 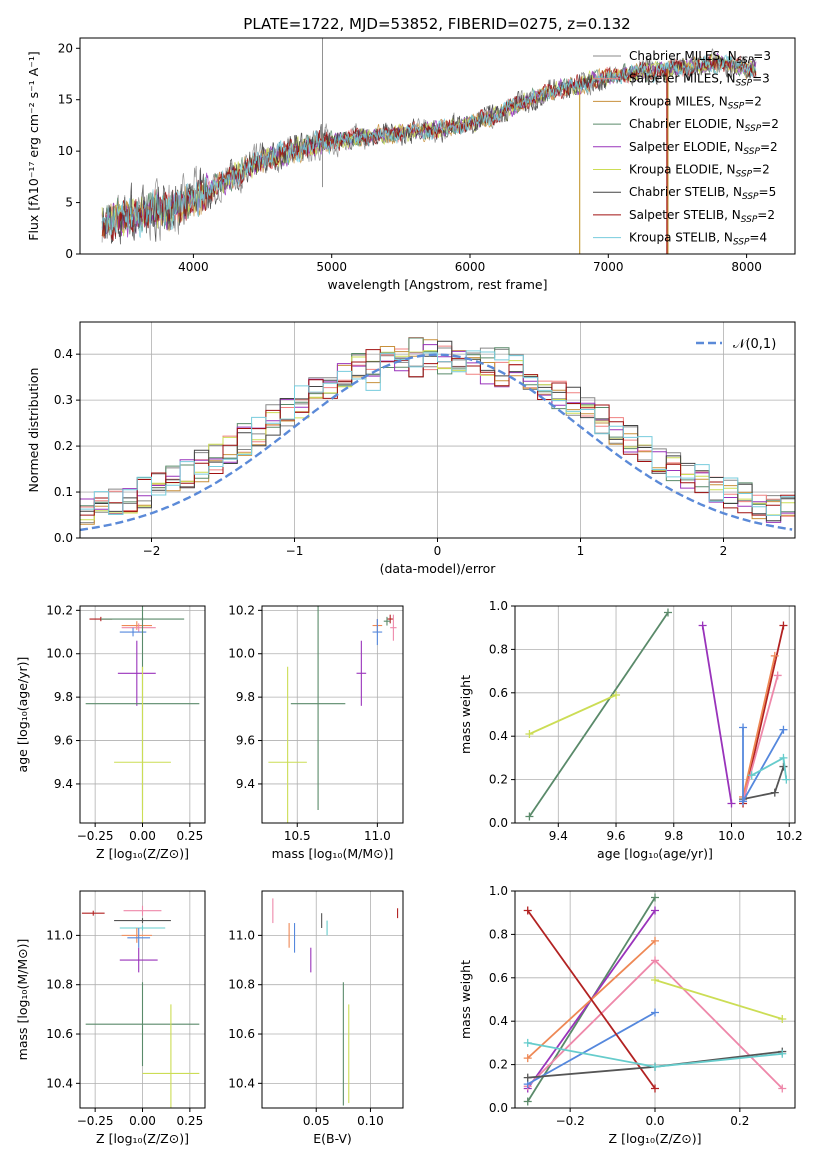 What do you see at coordinates (152, 551) in the screenshot?
I see `x-tick-label: −2` at bounding box center [152, 551].